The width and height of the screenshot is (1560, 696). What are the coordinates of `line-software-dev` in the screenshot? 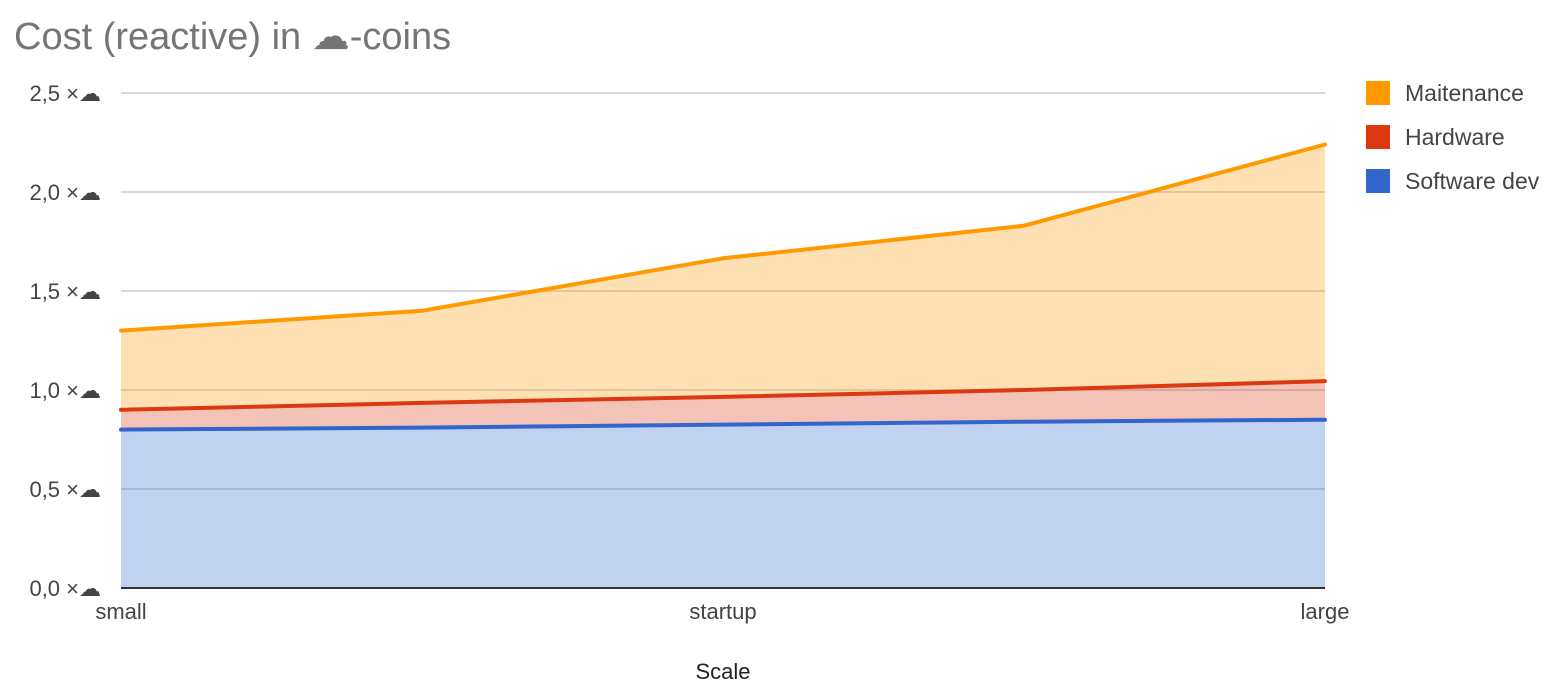 It's located at (723, 424).